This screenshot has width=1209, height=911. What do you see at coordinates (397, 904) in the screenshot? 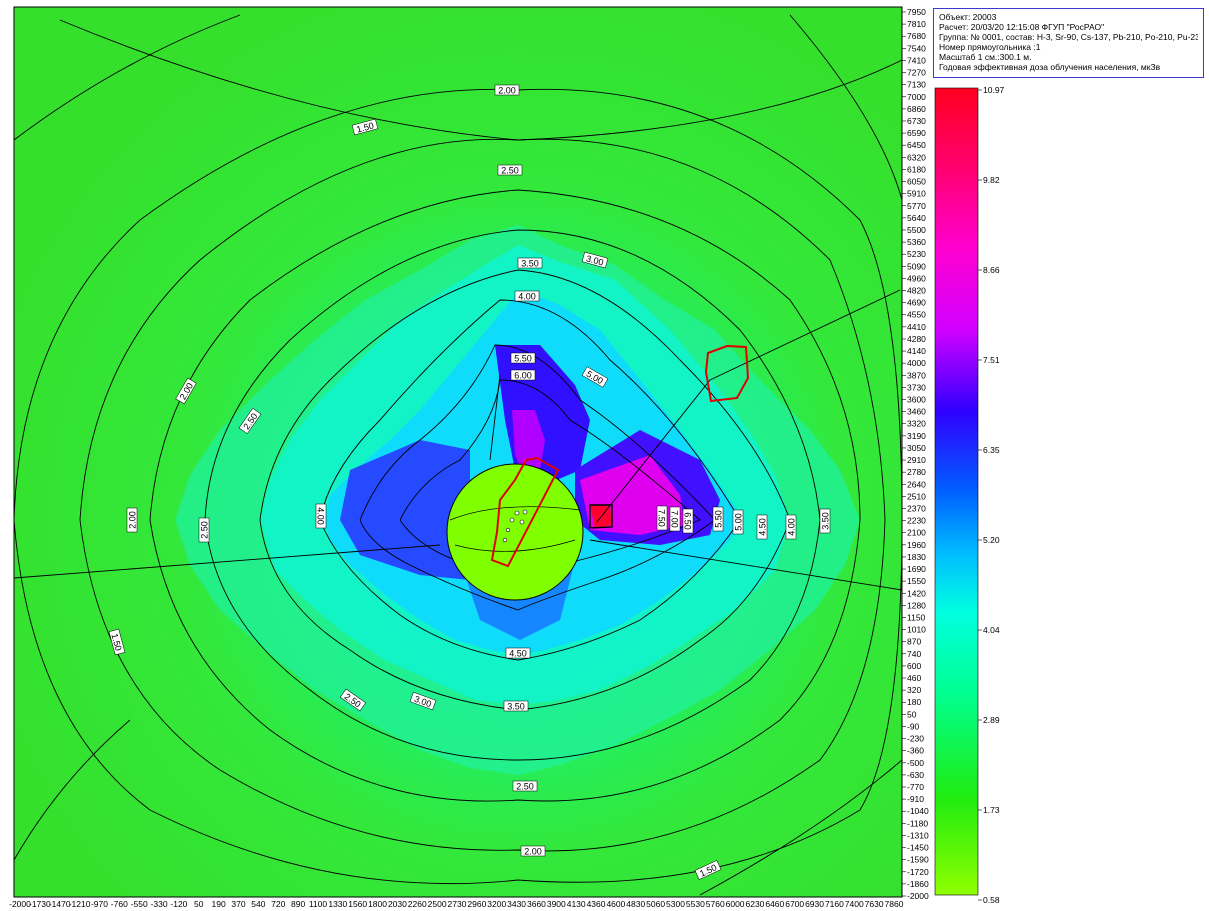
I see `x-tick-label: 2030` at bounding box center [397, 904].